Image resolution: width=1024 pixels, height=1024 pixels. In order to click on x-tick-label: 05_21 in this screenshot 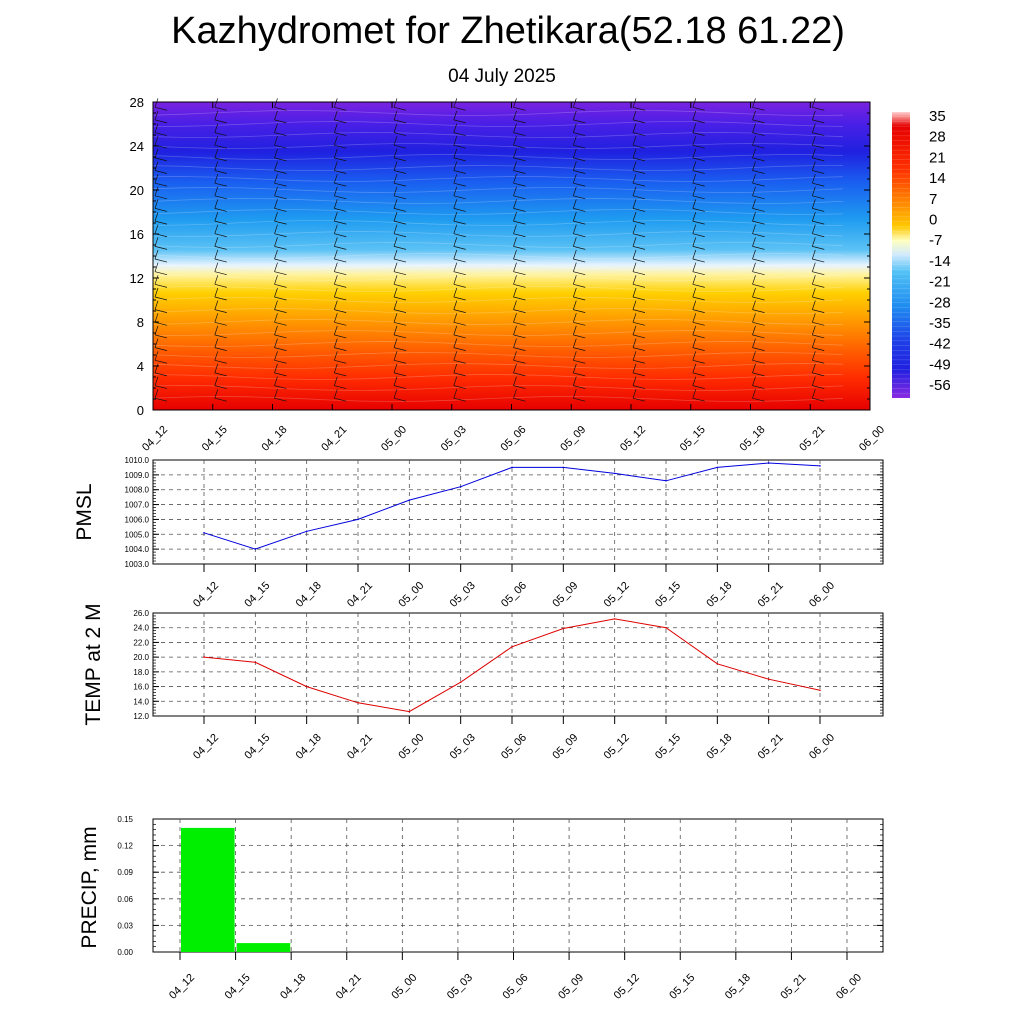, I will do `click(812, 439)`.